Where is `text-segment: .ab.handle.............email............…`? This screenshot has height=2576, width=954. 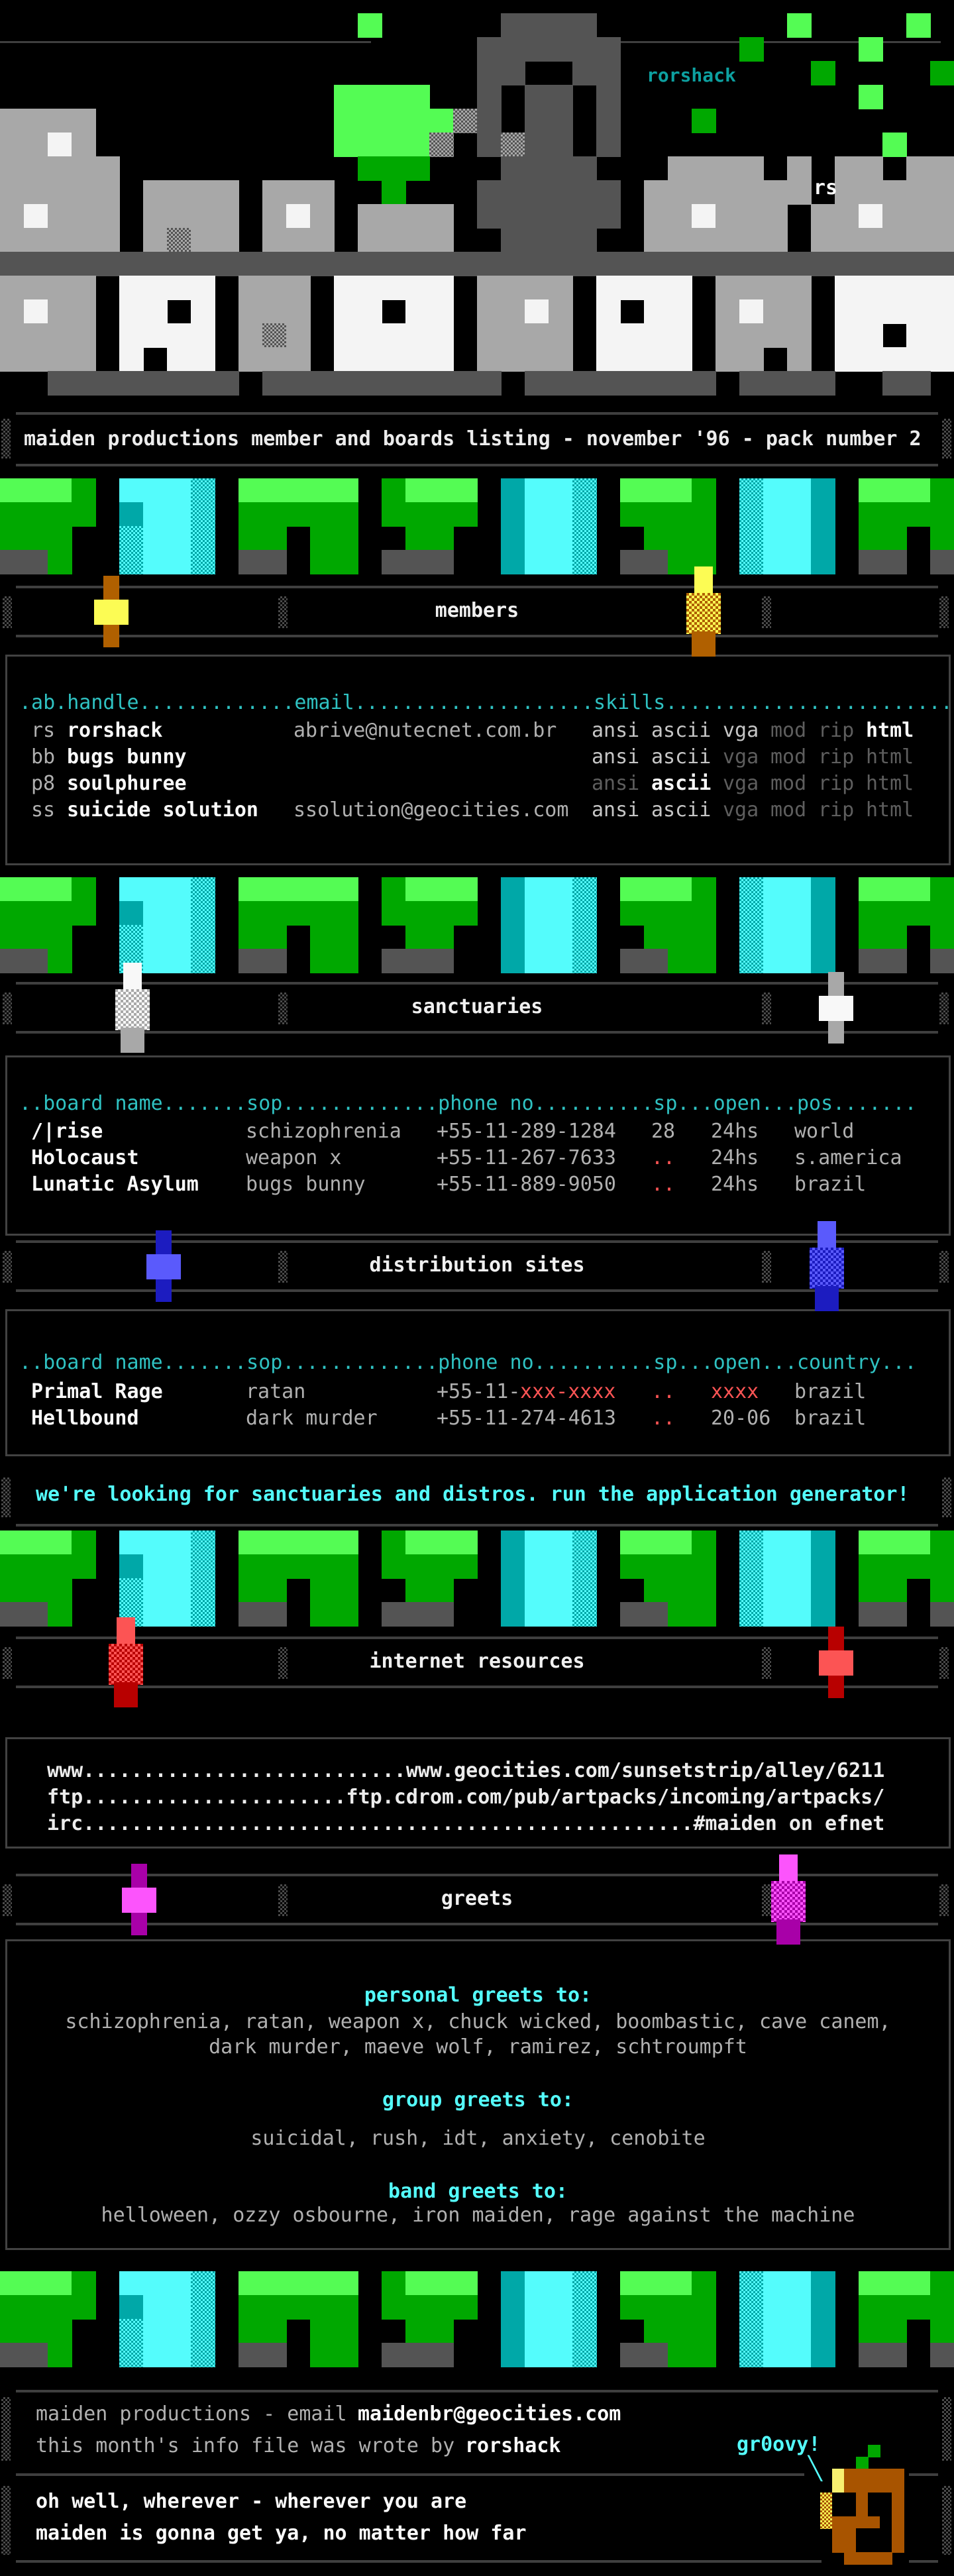 text-segment: .ab.handle.............email............… is located at coordinates (486, 702).